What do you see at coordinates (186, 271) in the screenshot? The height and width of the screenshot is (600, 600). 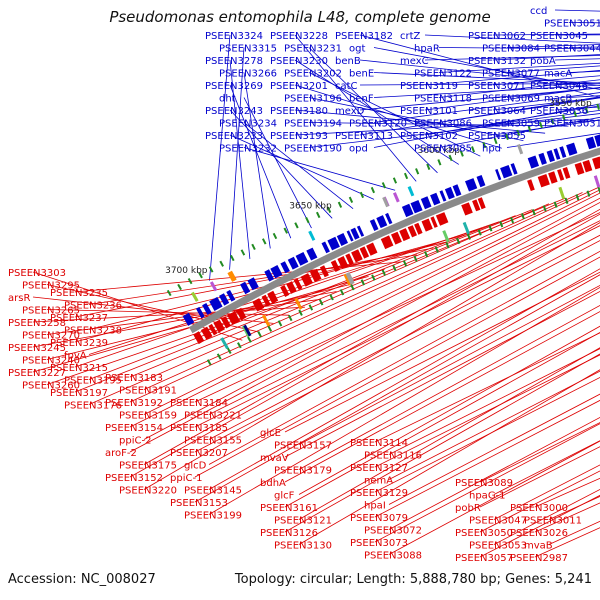 I see `scale-label: 3700 kbp` at bounding box center [186, 271].